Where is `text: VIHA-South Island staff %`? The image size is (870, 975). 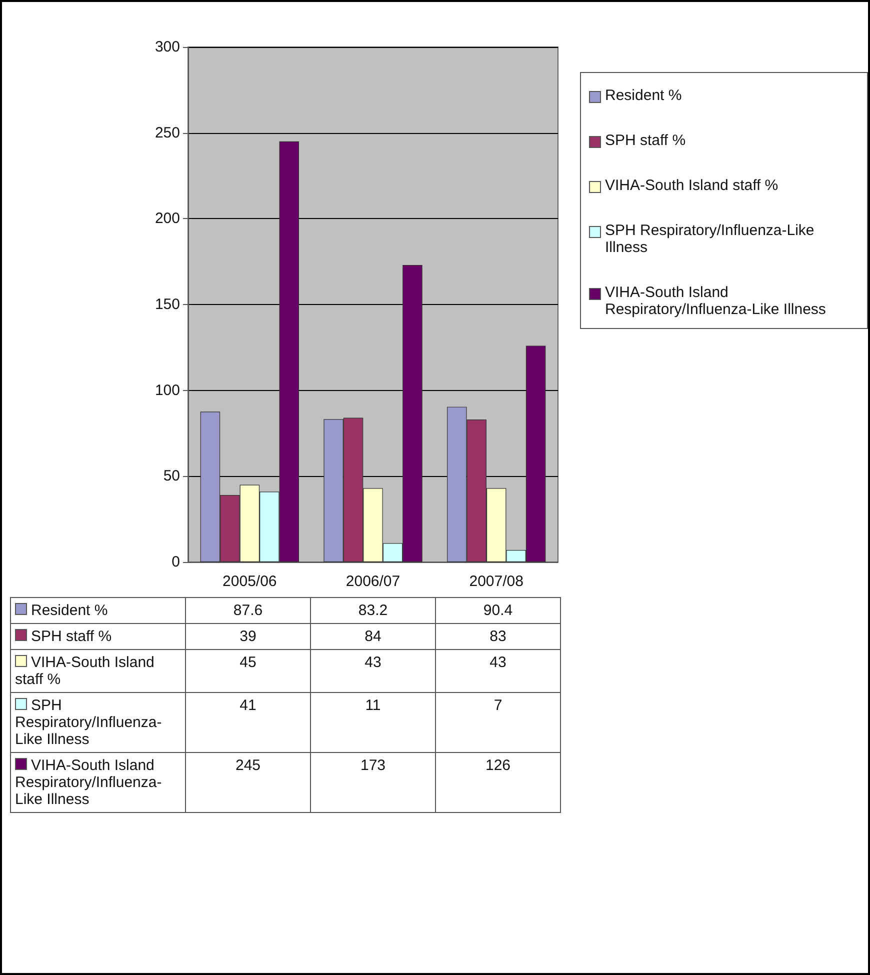
text: VIHA-South Island staff % is located at coordinates (691, 185).